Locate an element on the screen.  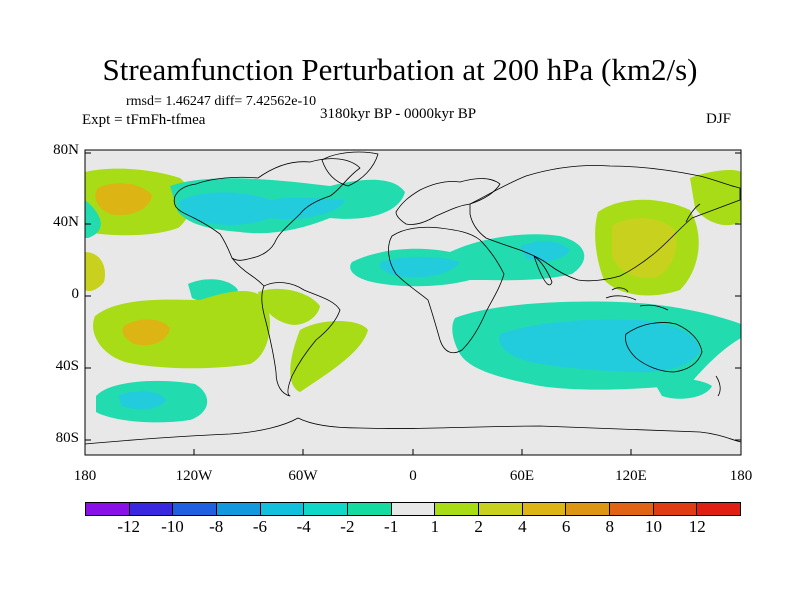
colorbar-tick-label: -12 is located at coordinates (129, 526).